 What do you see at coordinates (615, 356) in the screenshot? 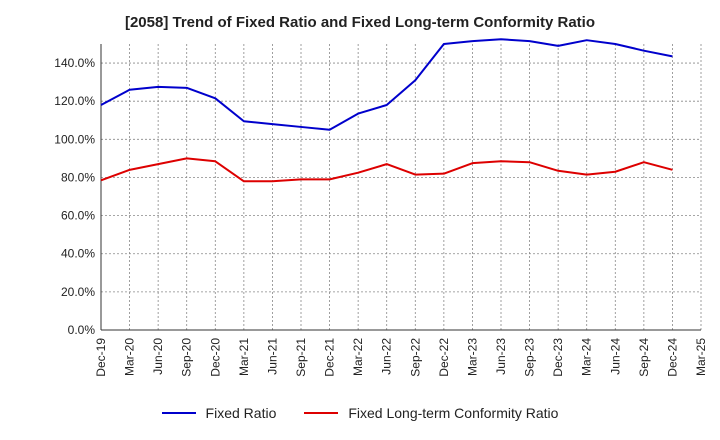
I see `x-tick-label: Jun-24` at bounding box center [615, 356].